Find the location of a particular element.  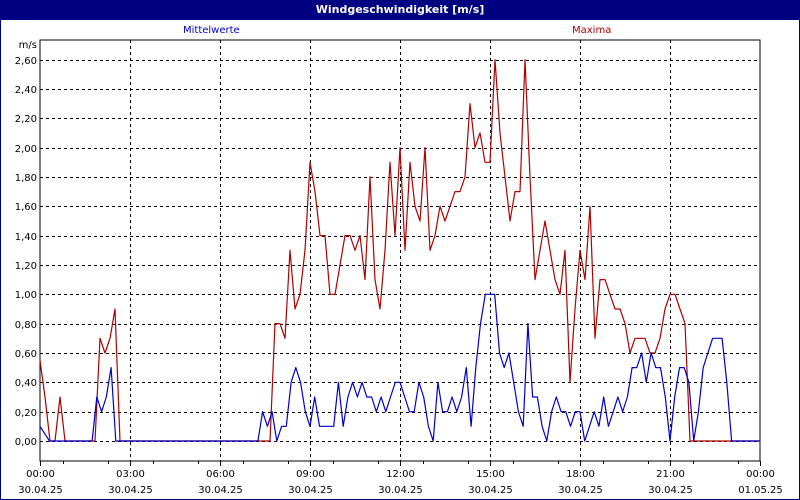

y-tick-label: 2,40 is located at coordinates (26, 90).